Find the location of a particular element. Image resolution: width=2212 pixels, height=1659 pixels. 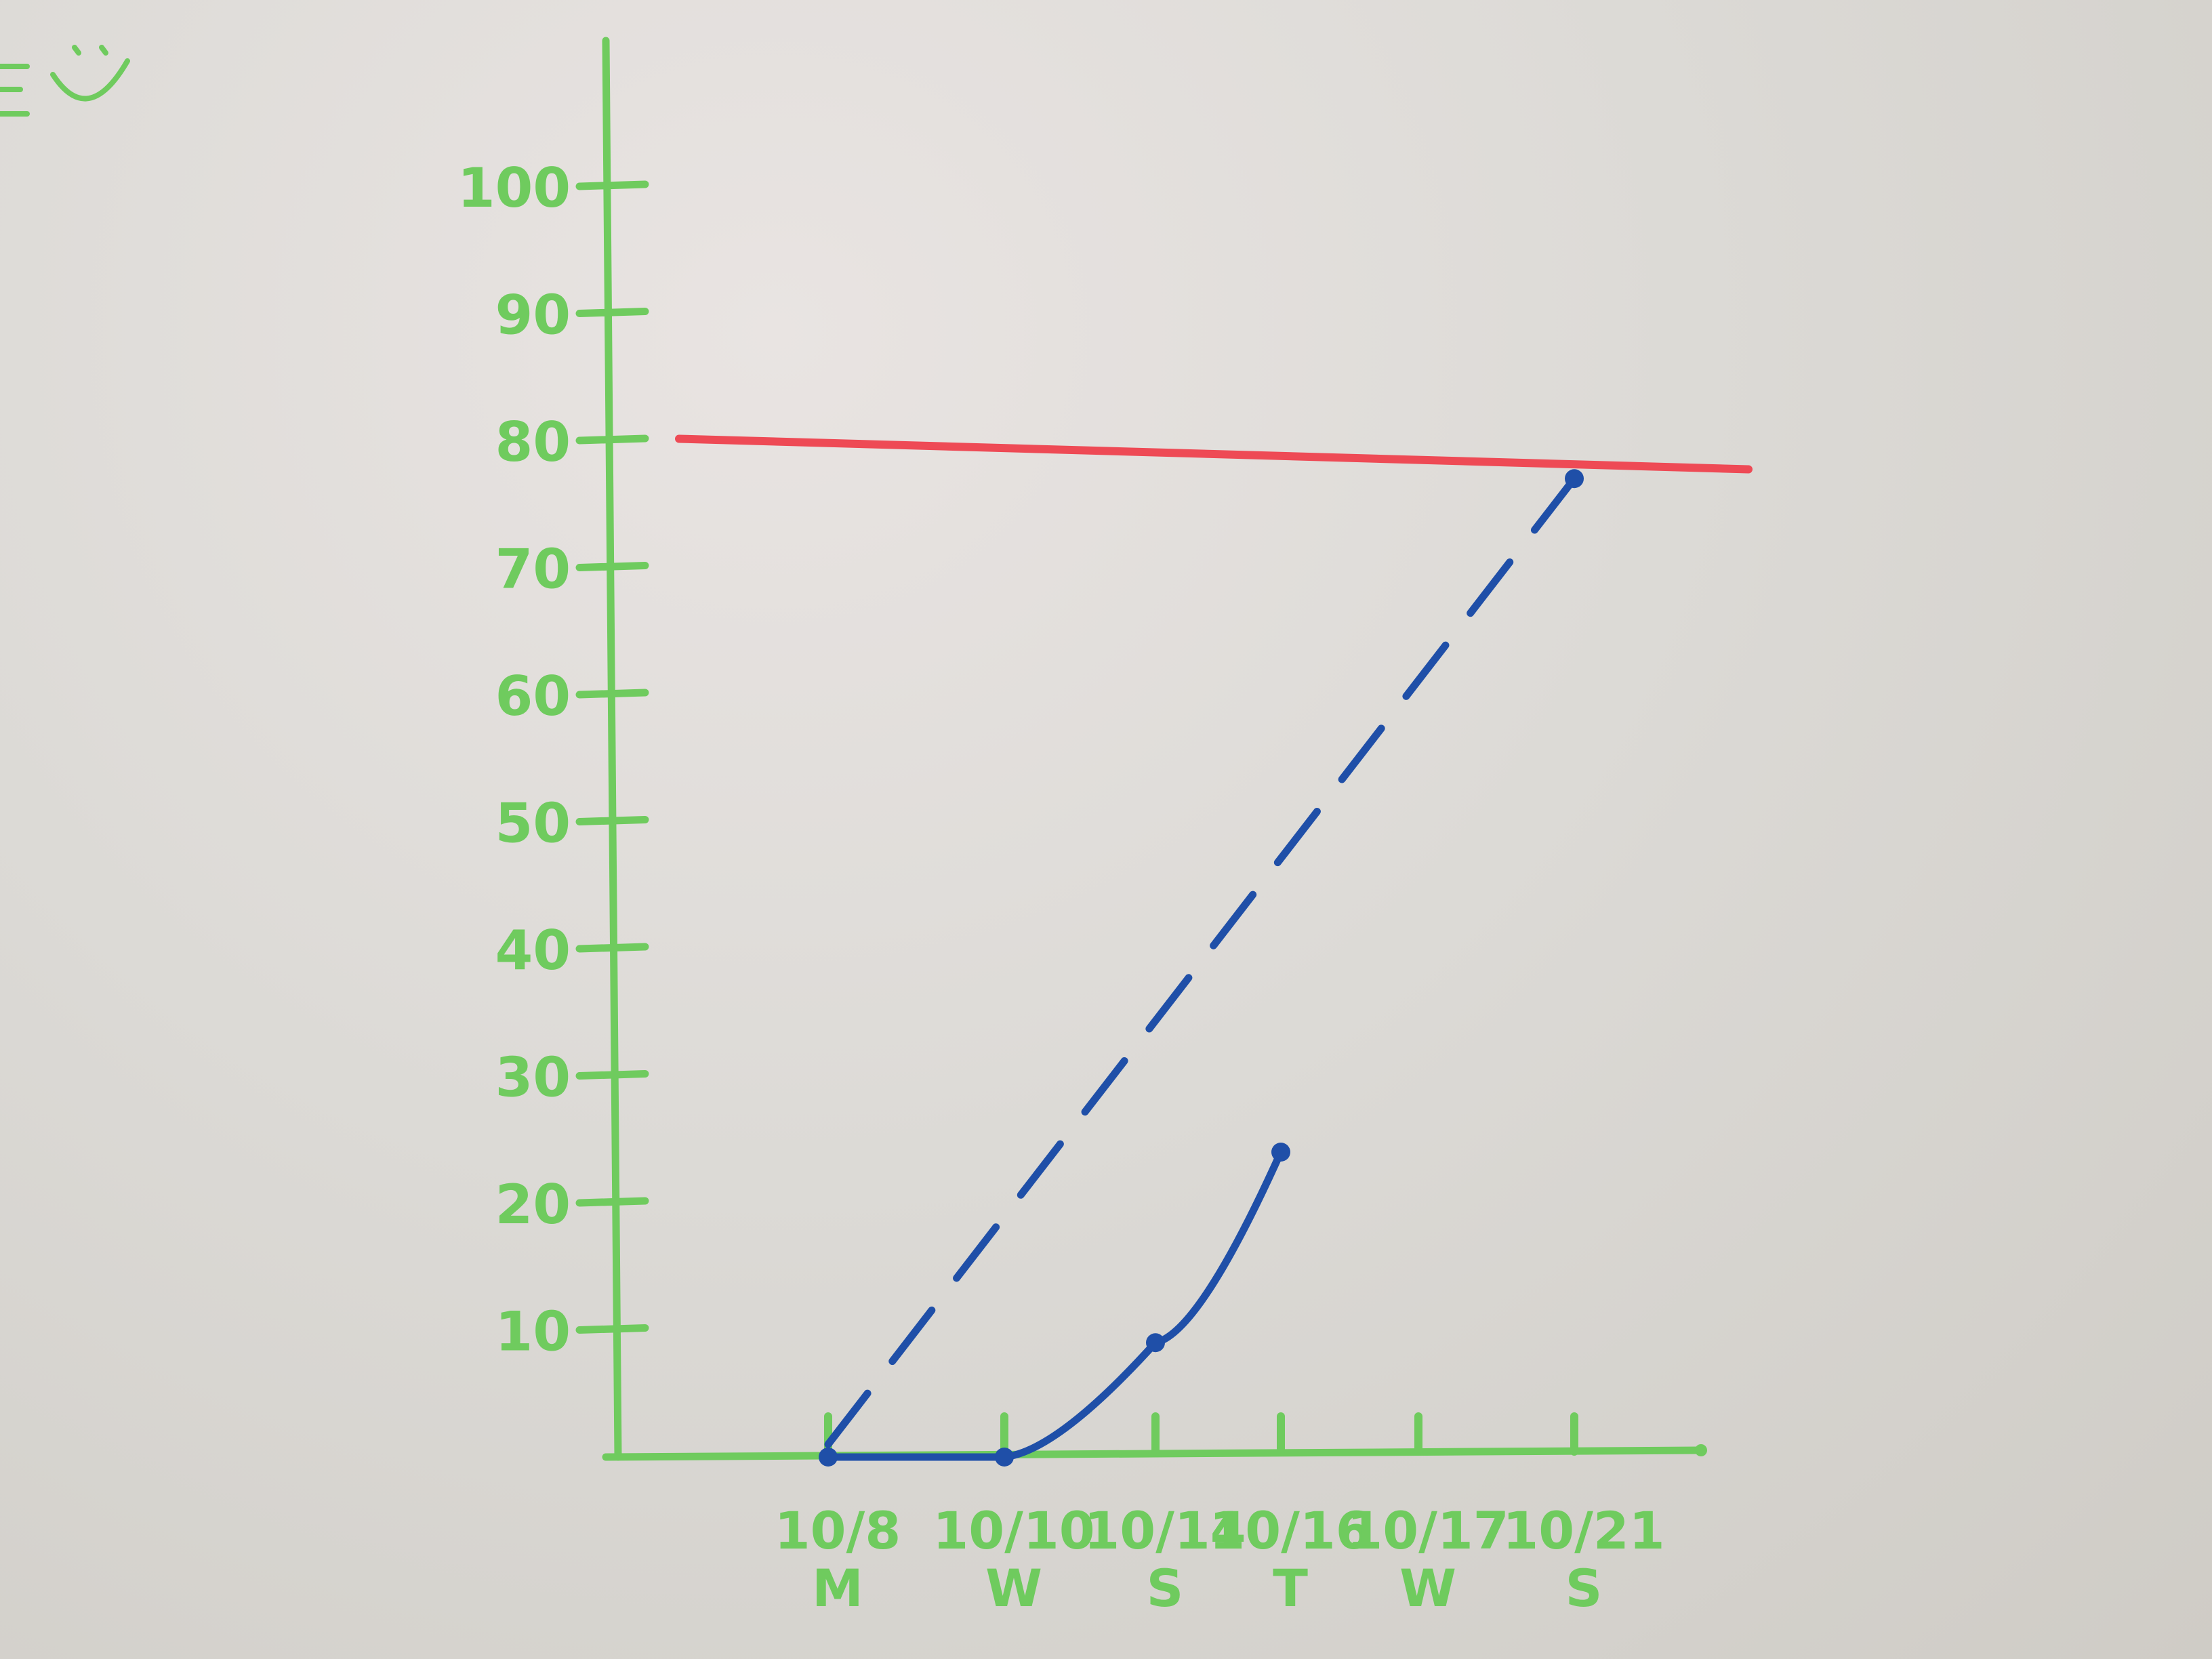

x-tick-label-date: 10/10 is located at coordinates (1013, 1531).